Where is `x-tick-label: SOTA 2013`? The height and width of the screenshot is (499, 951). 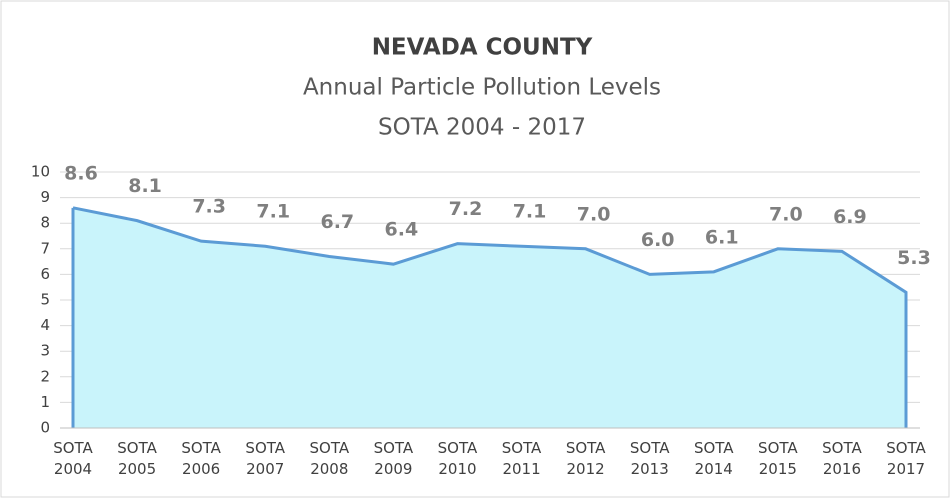 x-tick-label: SOTA 2013 is located at coordinates (649, 458).